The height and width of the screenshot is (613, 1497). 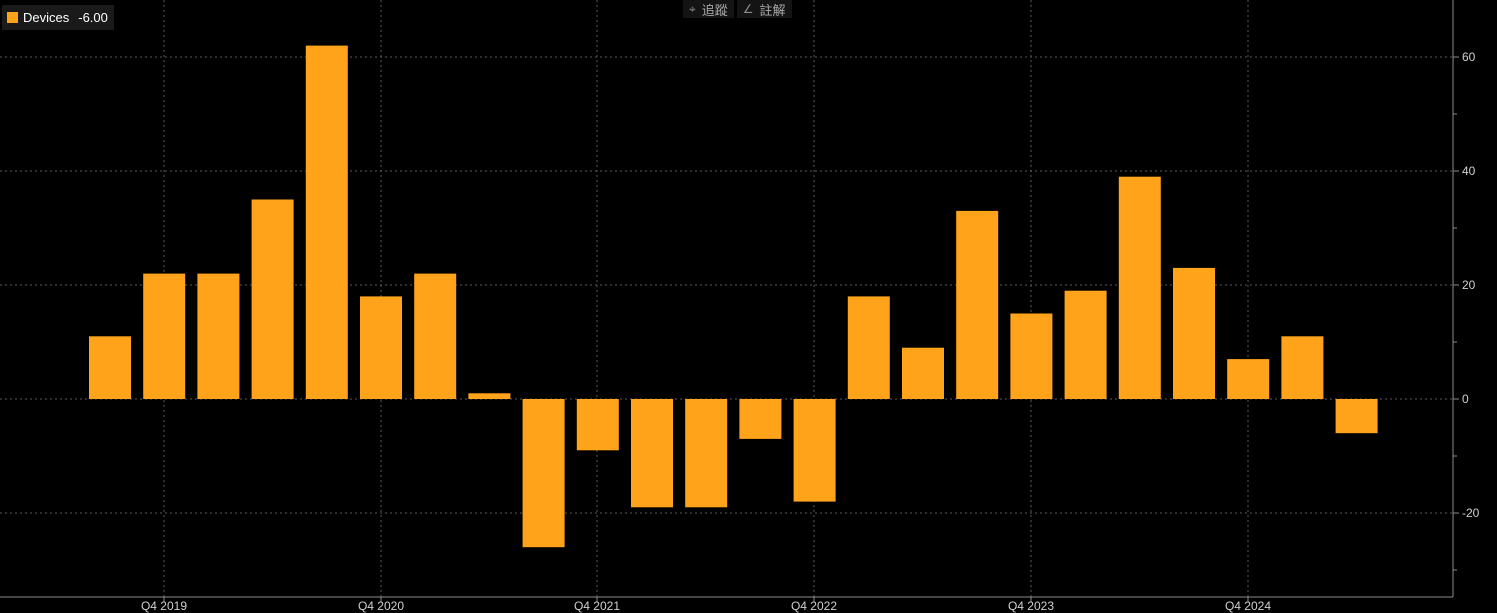 I want to click on crosshair-icon: ⌖, so click(x=692, y=8).